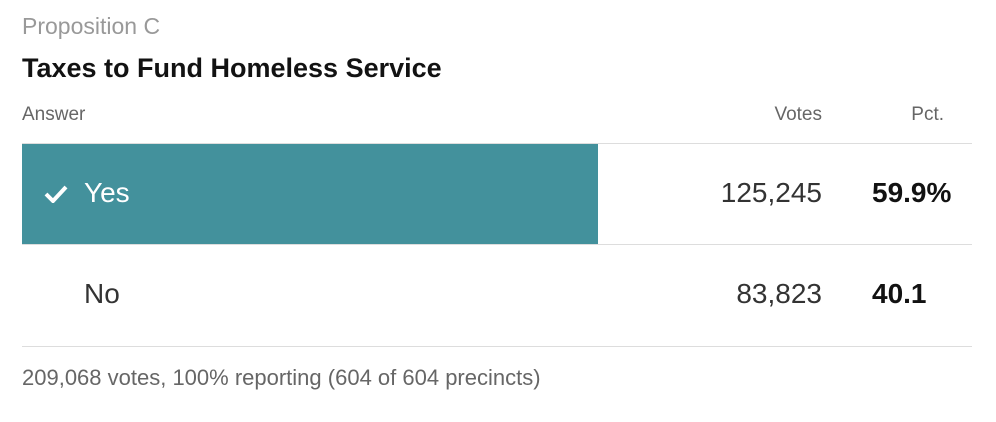 The width and height of the screenshot is (996, 422). What do you see at coordinates (912, 192) in the screenshot?
I see `pct-yes: 59.9%` at bounding box center [912, 192].